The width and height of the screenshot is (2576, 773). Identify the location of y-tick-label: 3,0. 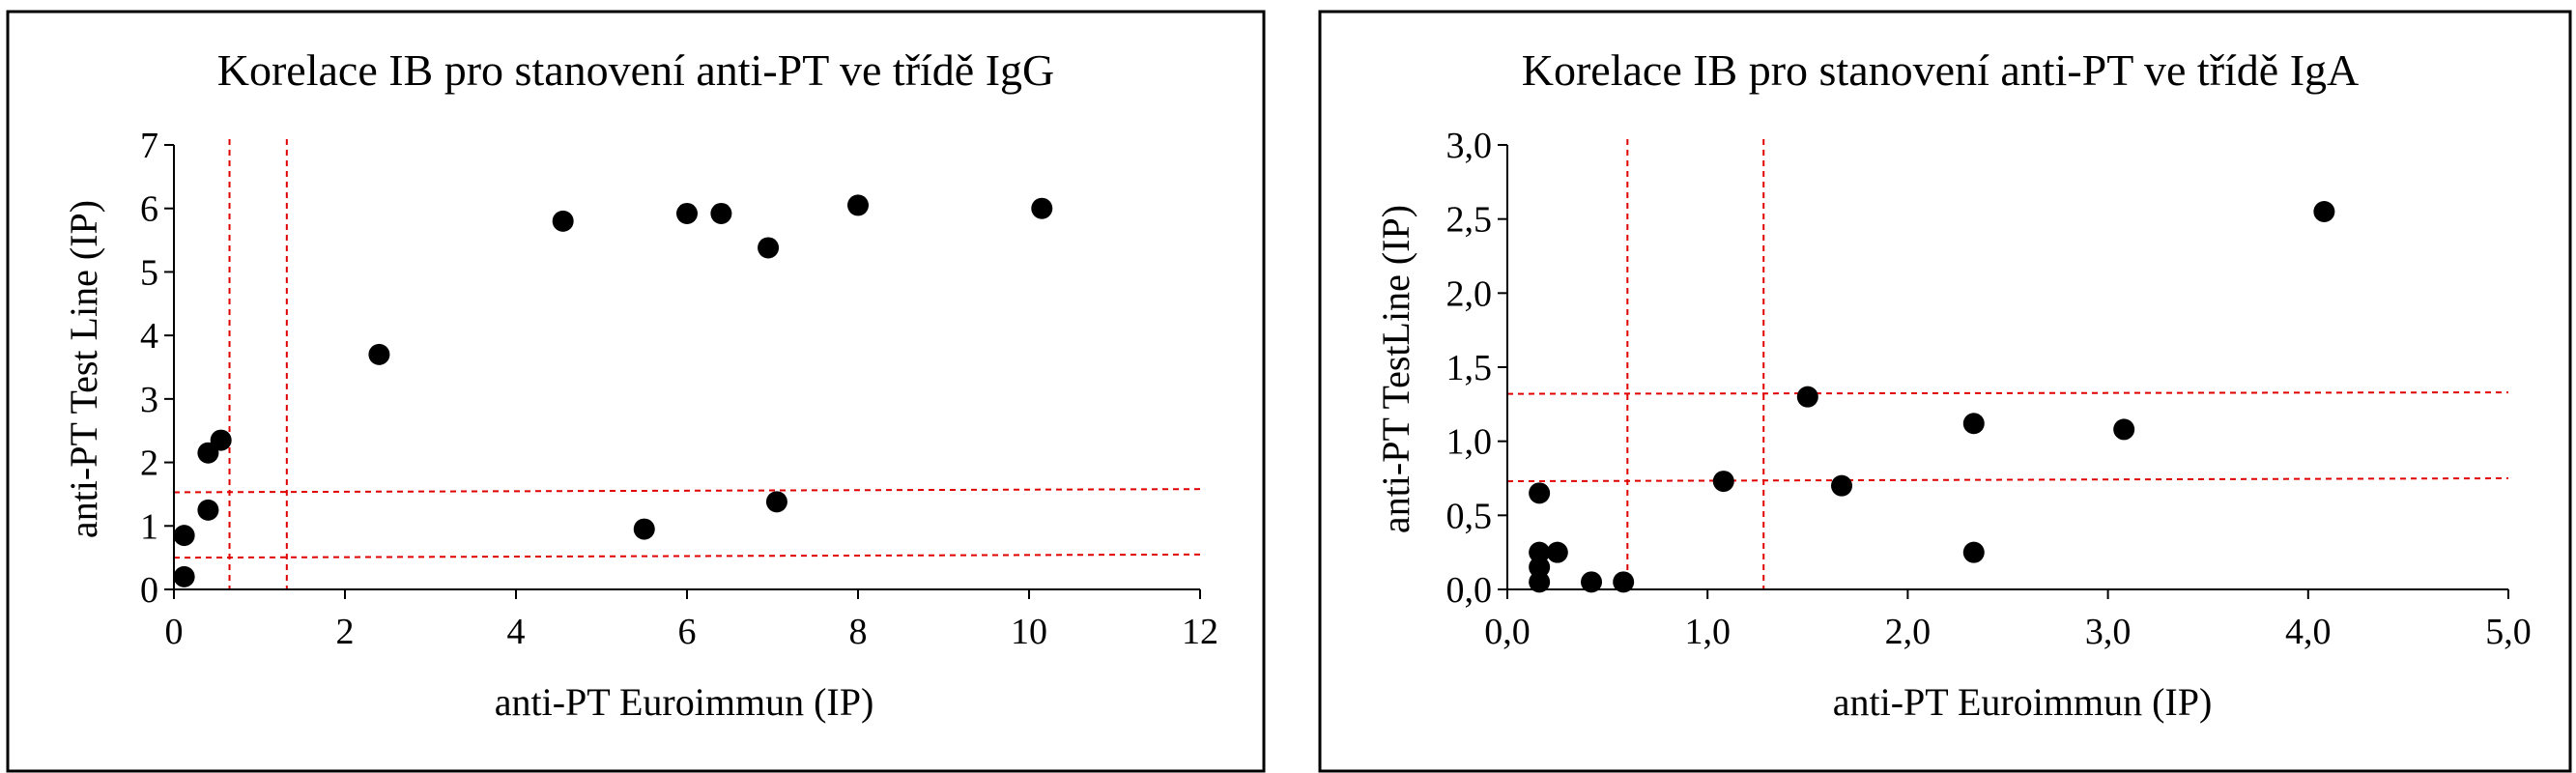
(1470, 146).